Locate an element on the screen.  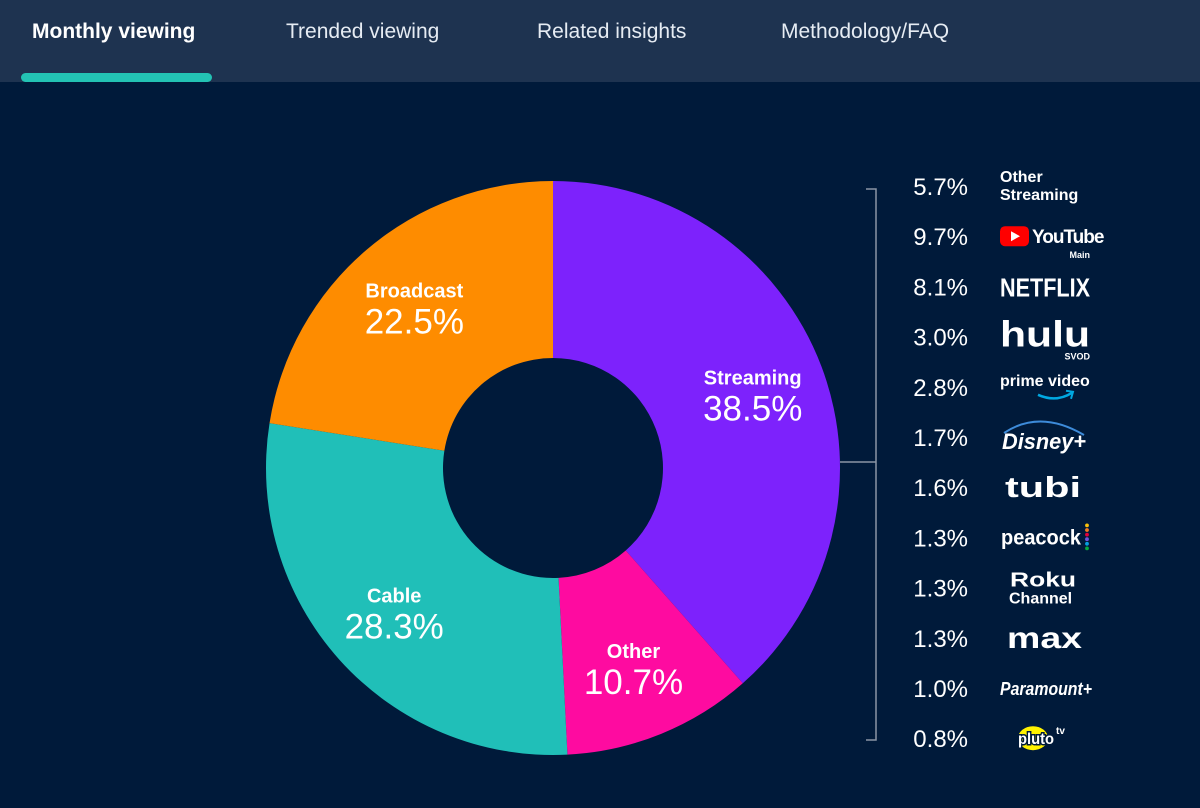
svg-text: Disney+ is located at coordinates (1044, 441).